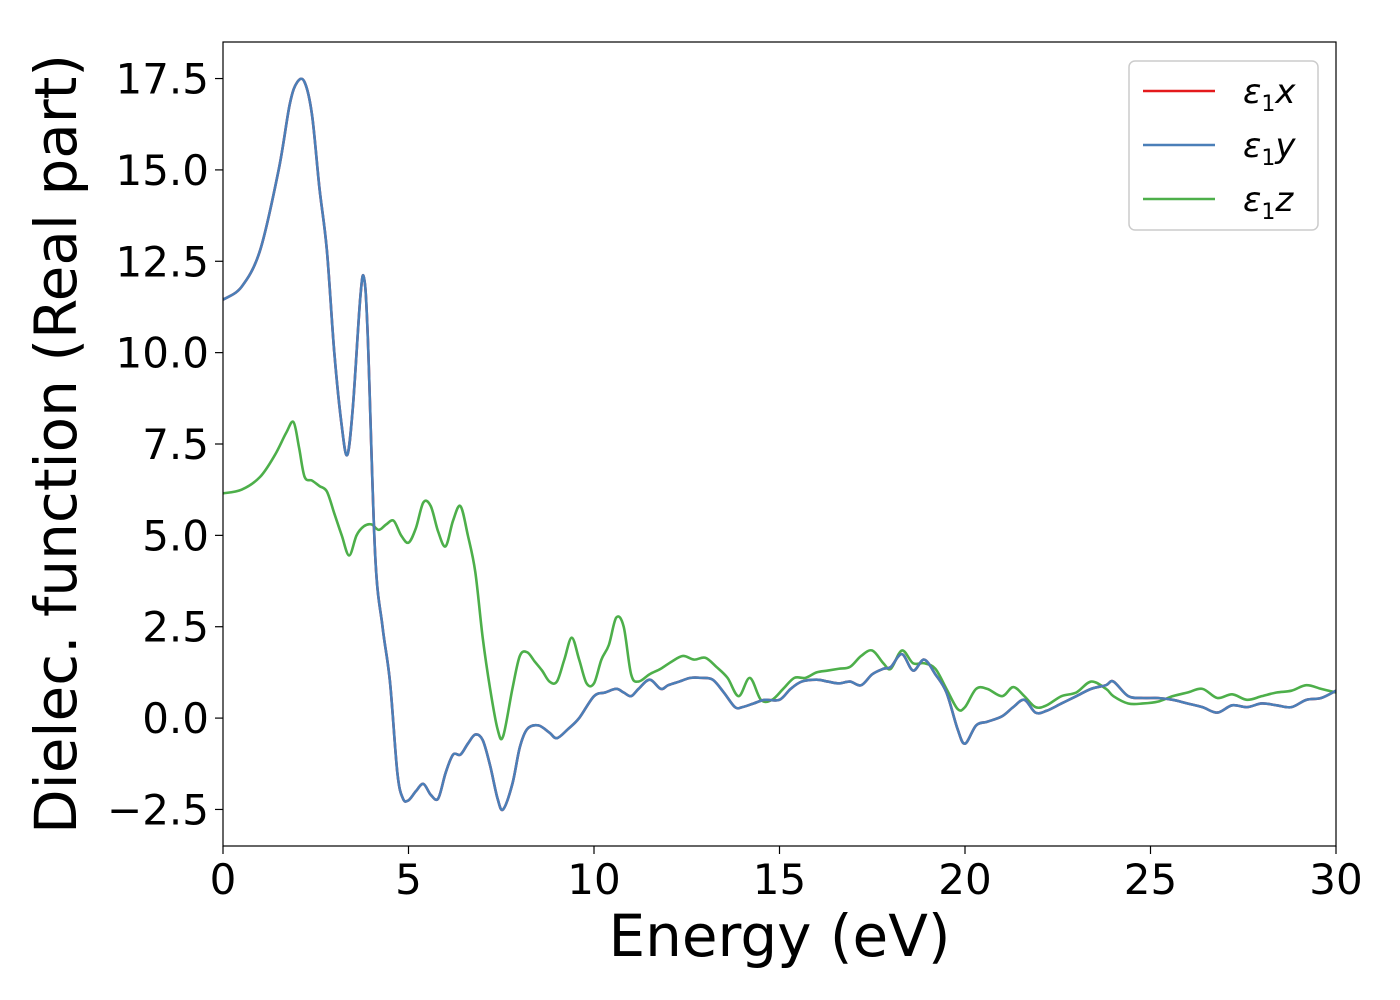 The height and width of the screenshot is (1000, 1400). What do you see at coordinates (158, 809) in the screenshot?
I see `y-tick-label: −2.5` at bounding box center [158, 809].